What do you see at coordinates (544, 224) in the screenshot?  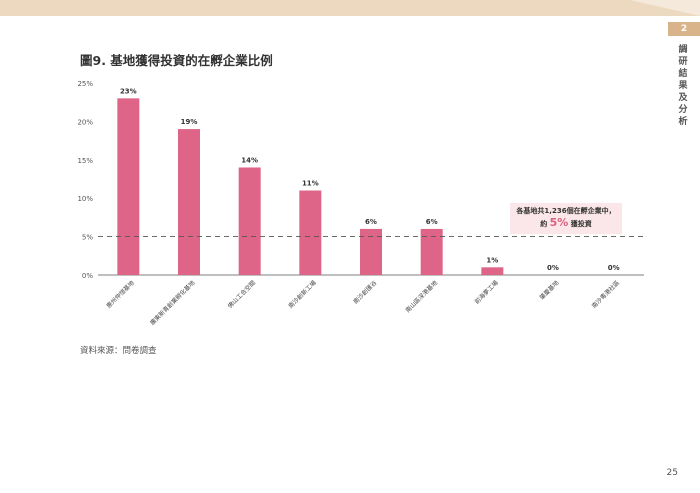 I see `callout-prefix: 約` at bounding box center [544, 224].